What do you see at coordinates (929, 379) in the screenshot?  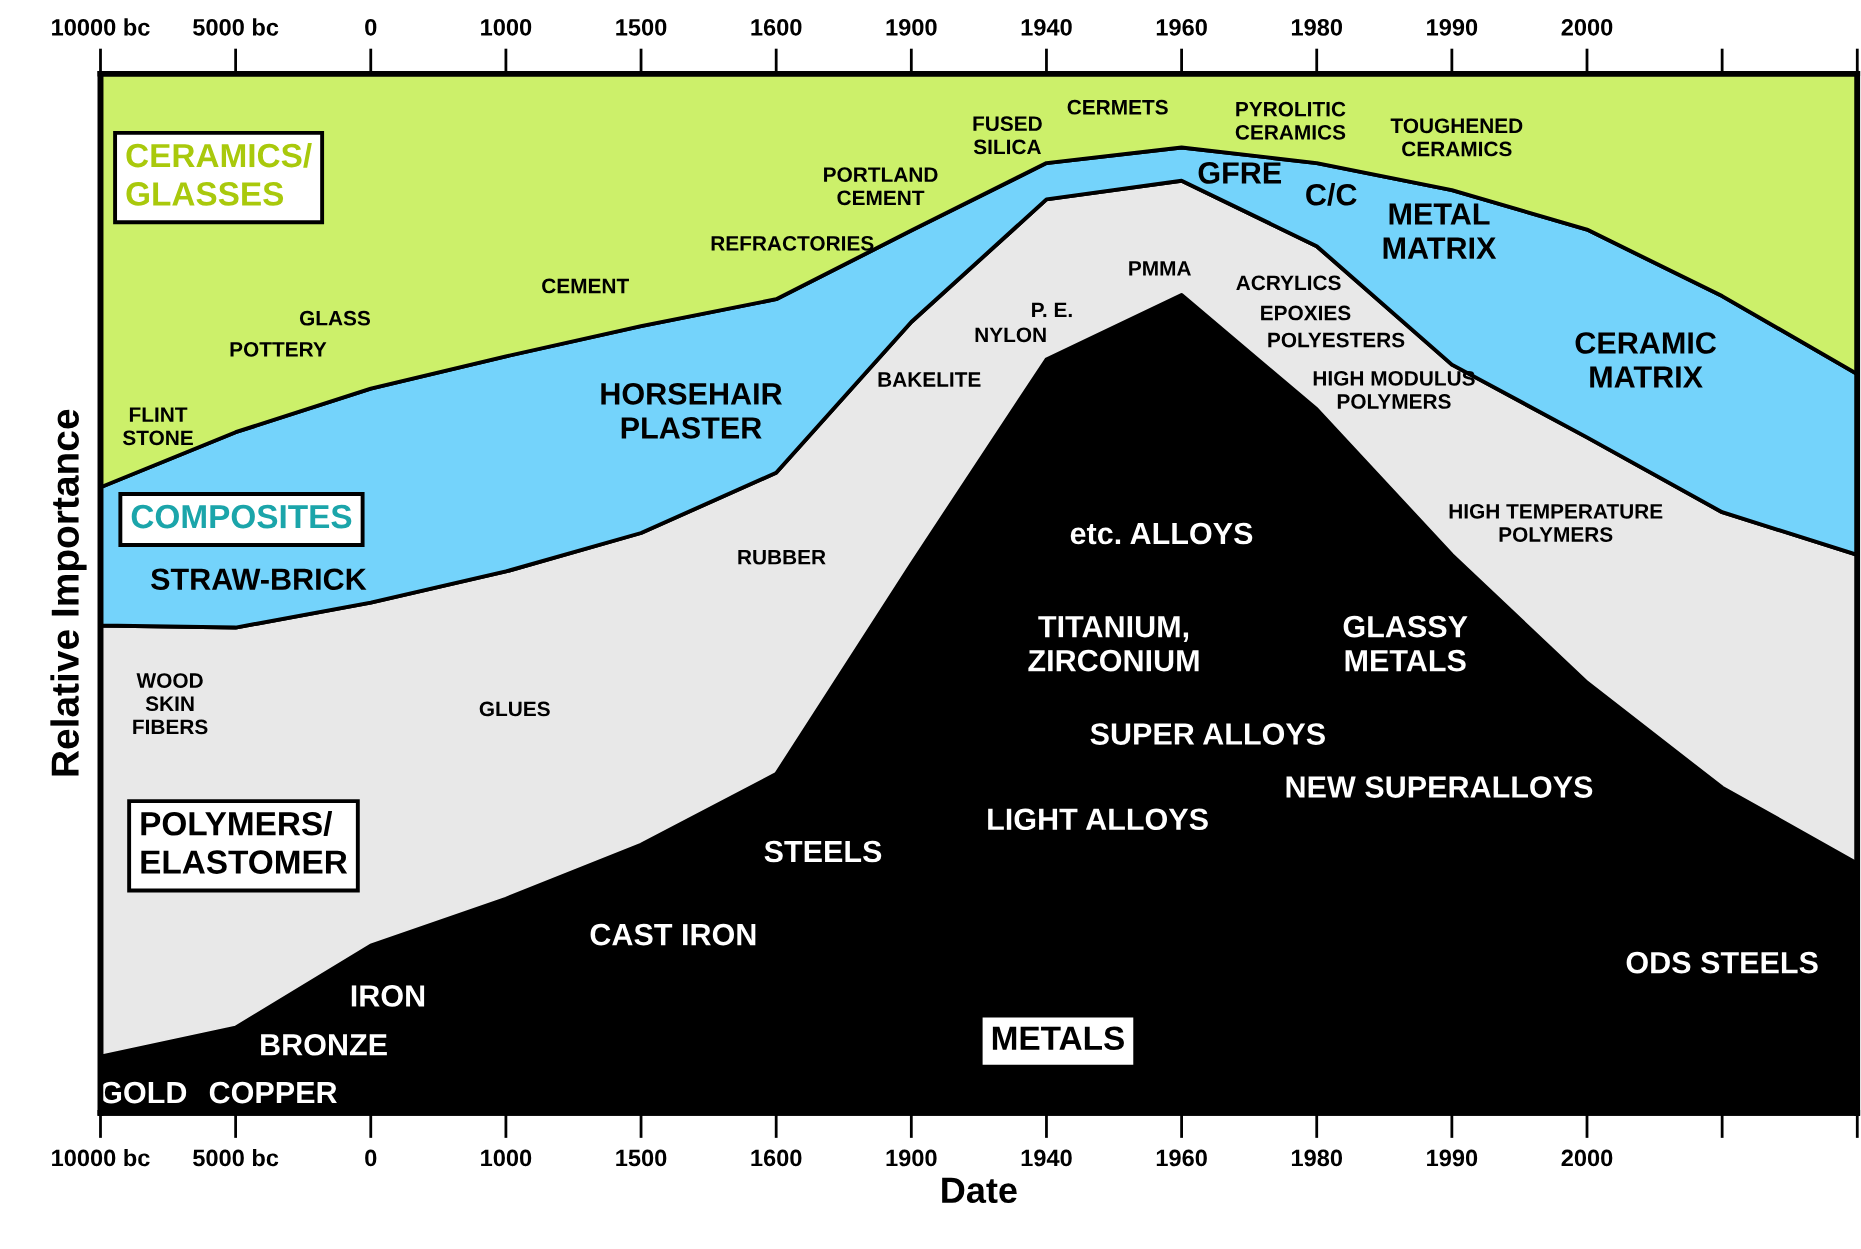 I see `annotation: BAKELITE` at bounding box center [929, 379].